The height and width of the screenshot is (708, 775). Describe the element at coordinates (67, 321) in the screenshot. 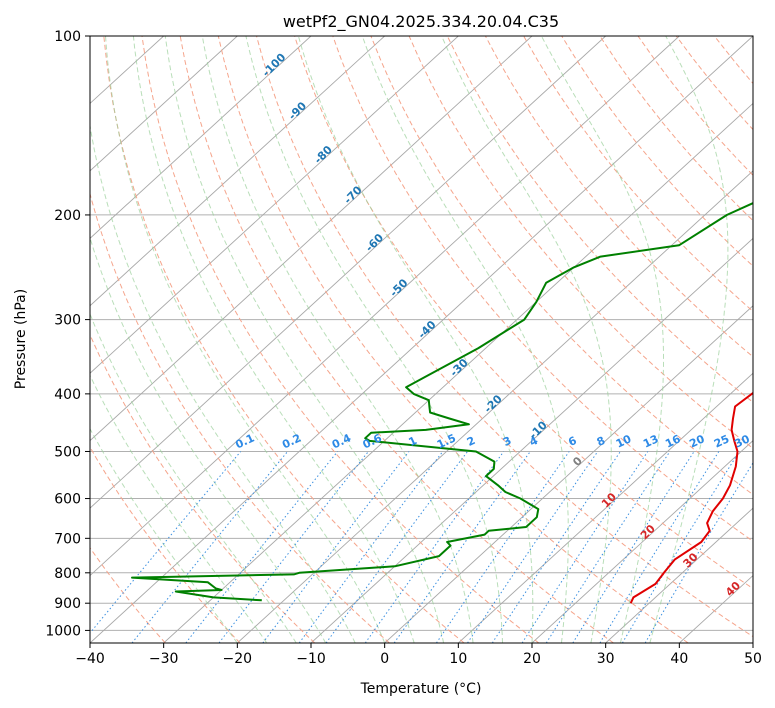

I see `y-tick-label: 300` at that location.